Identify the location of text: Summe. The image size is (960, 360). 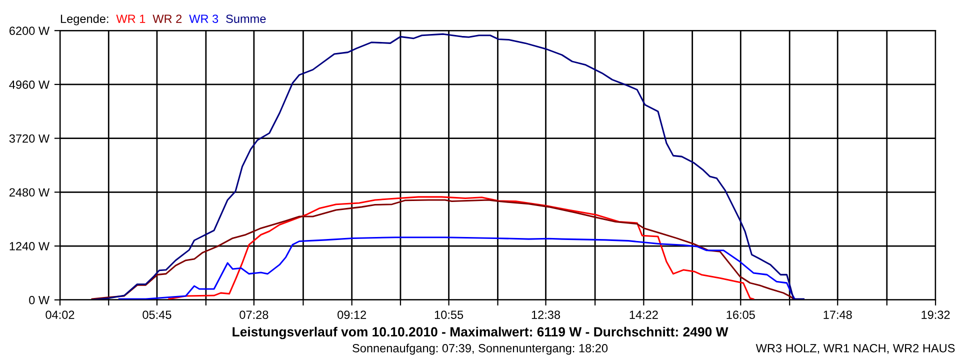
(246, 18).